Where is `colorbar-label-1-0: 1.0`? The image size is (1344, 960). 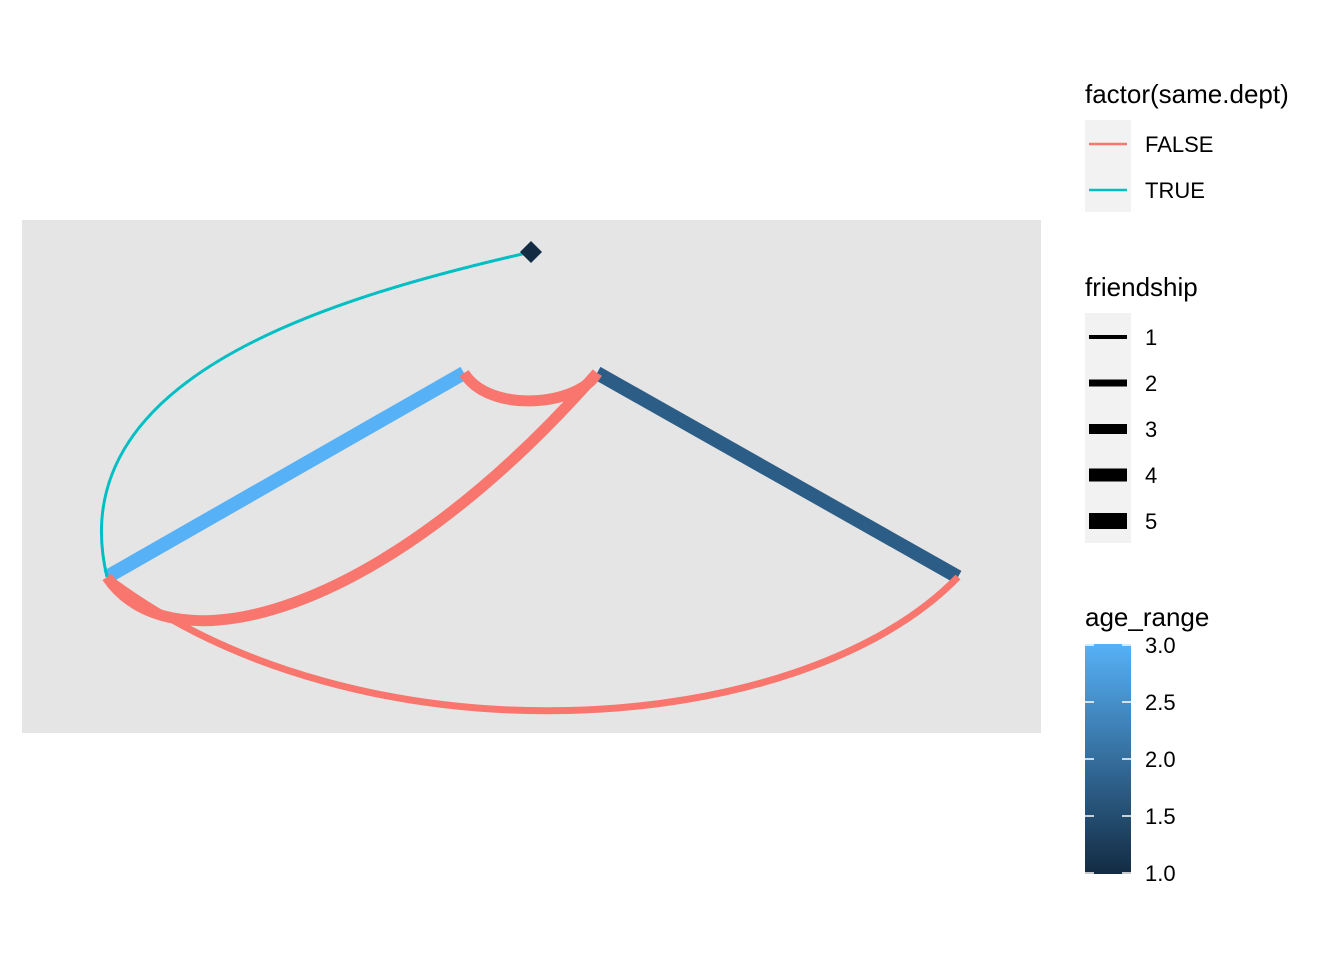 colorbar-label-1-0: 1.0 is located at coordinates (1160, 873).